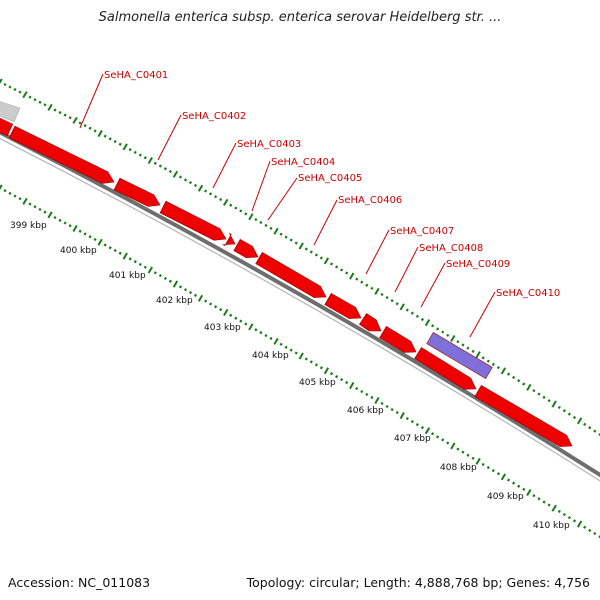 This screenshot has height=600, width=600. I want to click on gene-label-seha-c0407: SeHA_C0407, so click(422, 231).